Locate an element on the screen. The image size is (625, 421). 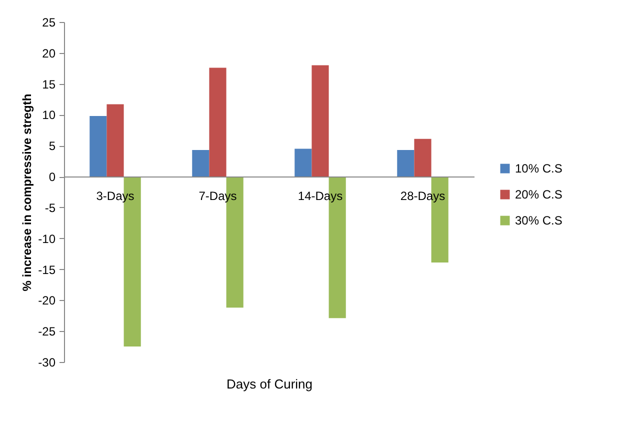
y-tick-label: 0 is located at coordinates (52, 177).